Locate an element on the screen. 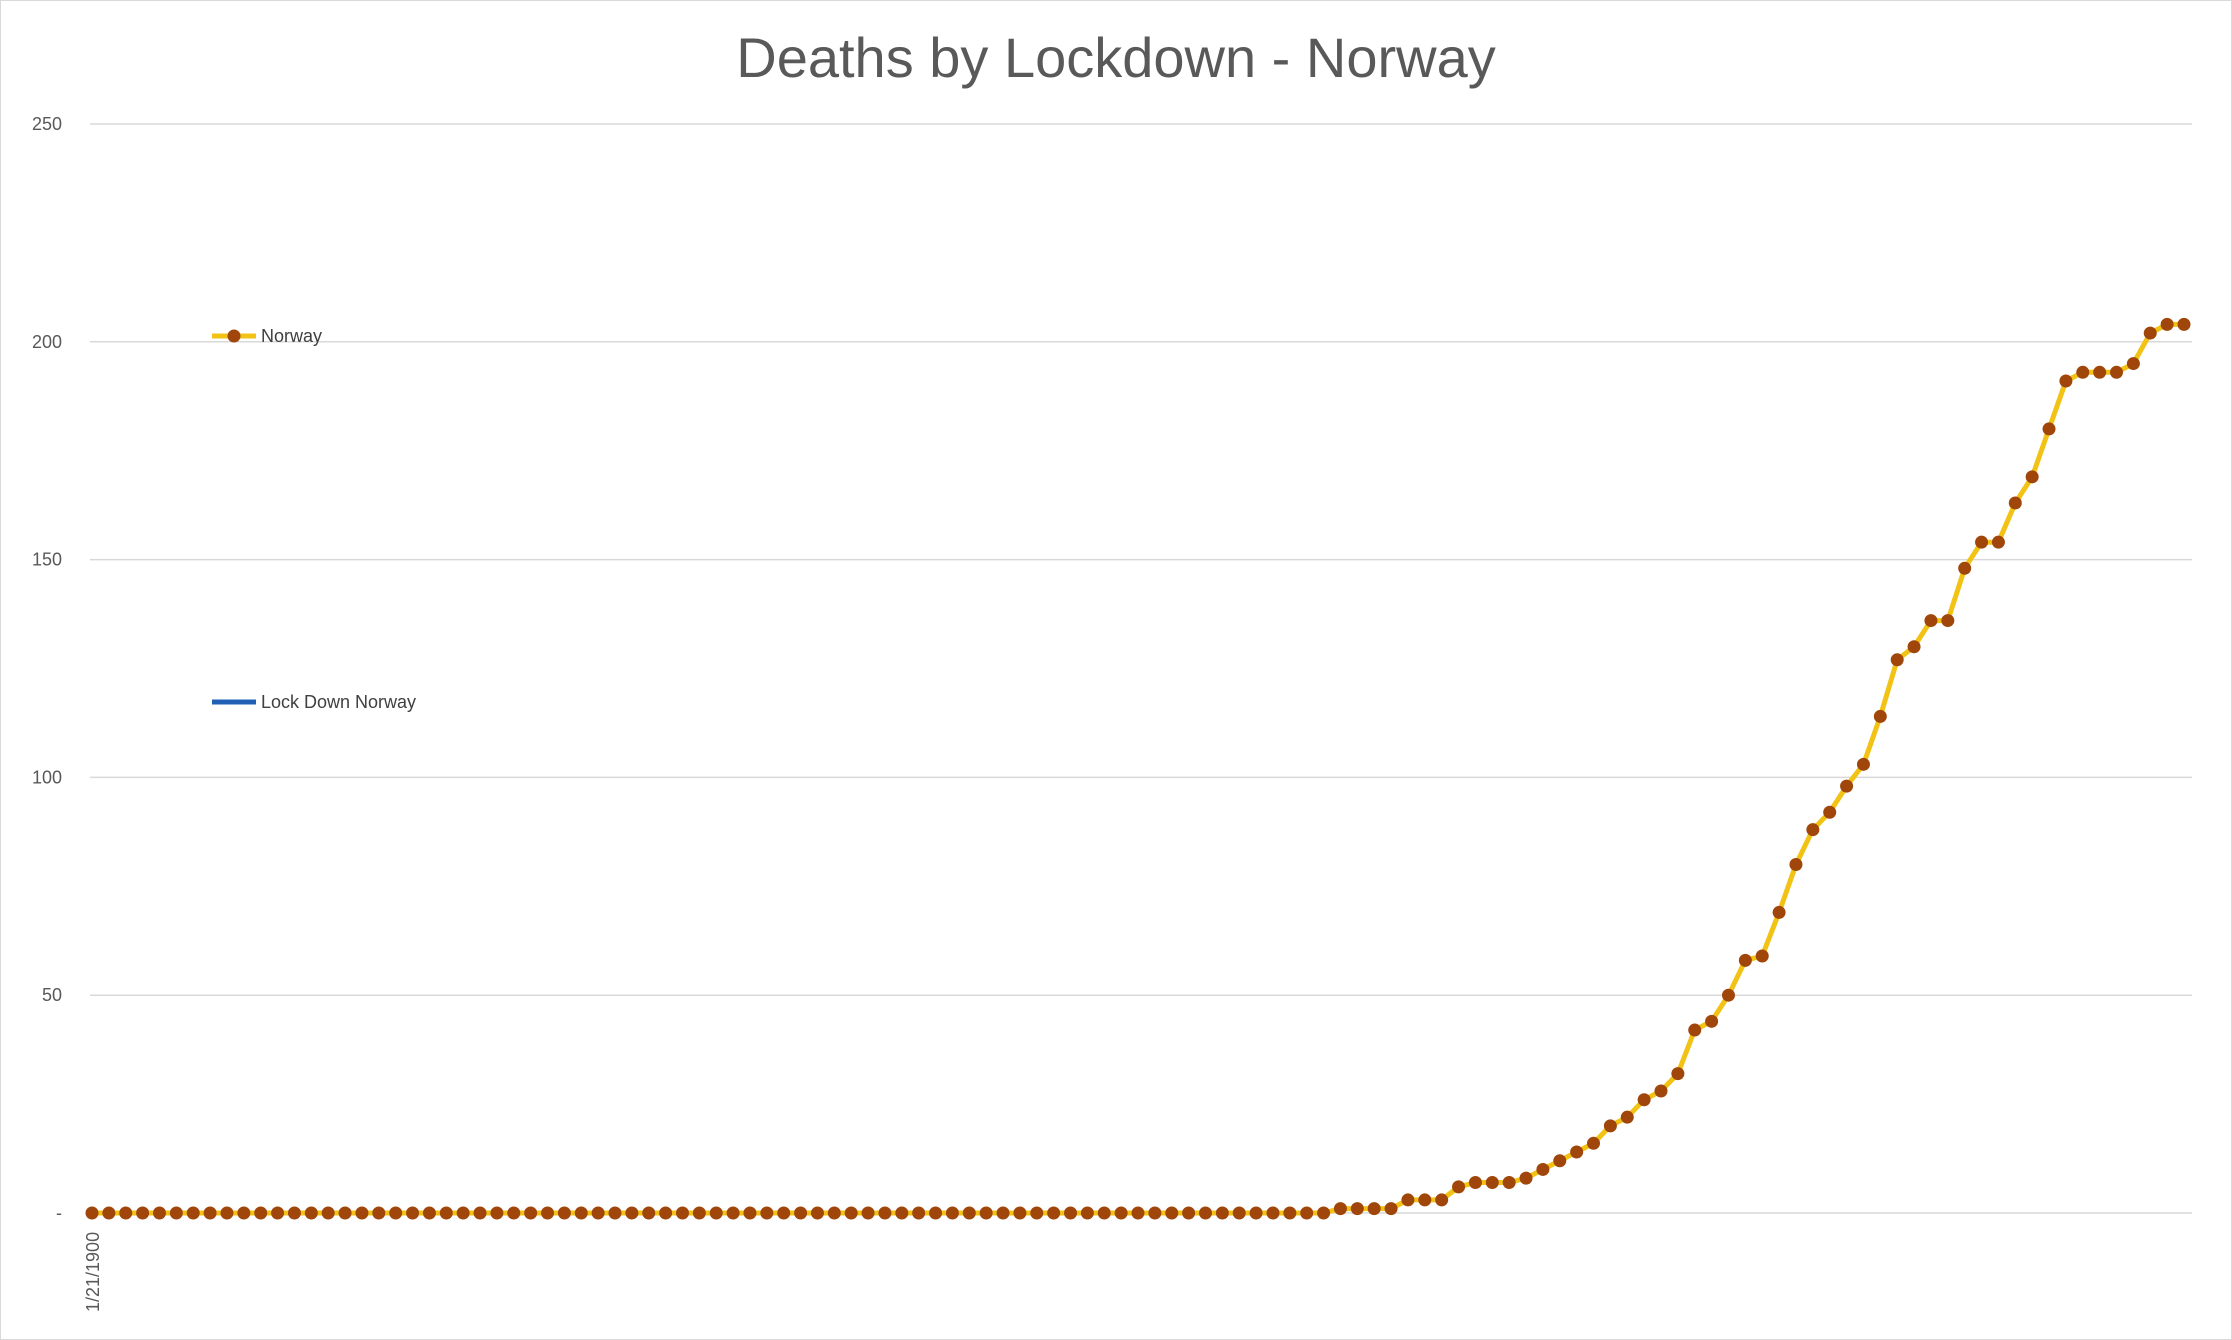 The width and height of the screenshot is (2232, 1340). y-tick-label: 150 is located at coordinates (47, 560).